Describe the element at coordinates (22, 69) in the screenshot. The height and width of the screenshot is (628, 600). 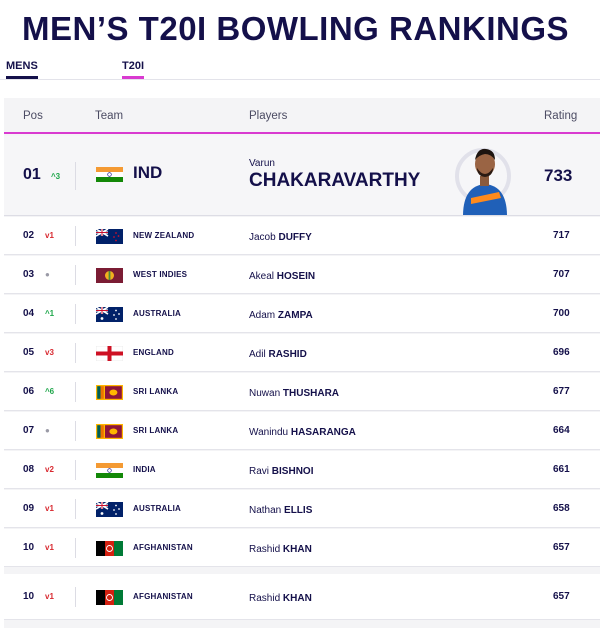
I see `tab-mens: MENS` at that location.